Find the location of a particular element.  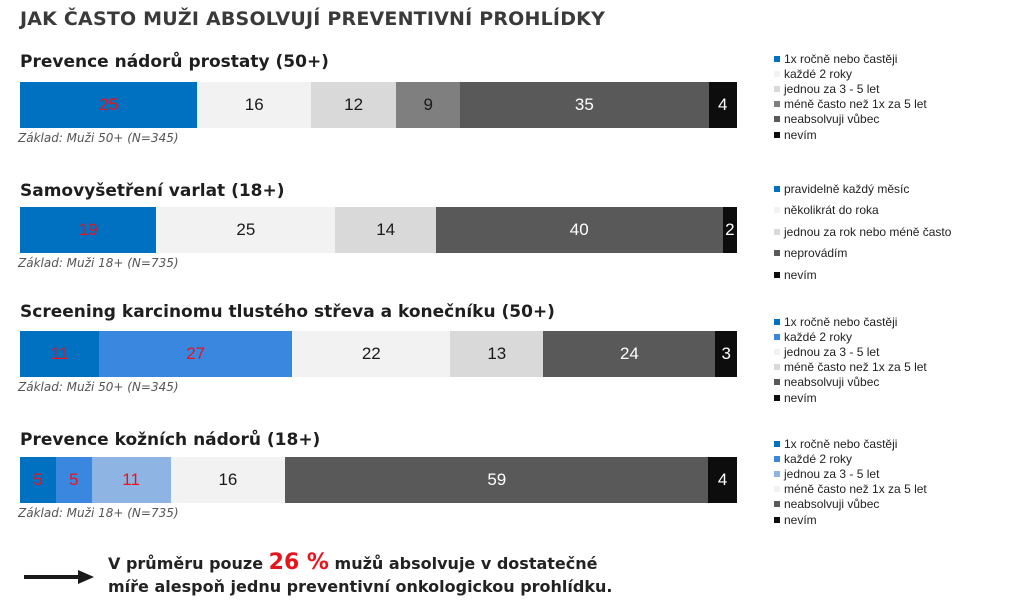

legend-item: jednou za 3 - 5 let is located at coordinates (850, 351).